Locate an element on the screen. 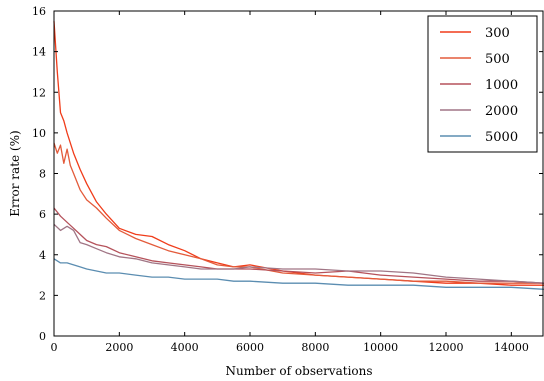 The height and width of the screenshot is (381, 544). x-tick-label: 6000 is located at coordinates (250, 347).